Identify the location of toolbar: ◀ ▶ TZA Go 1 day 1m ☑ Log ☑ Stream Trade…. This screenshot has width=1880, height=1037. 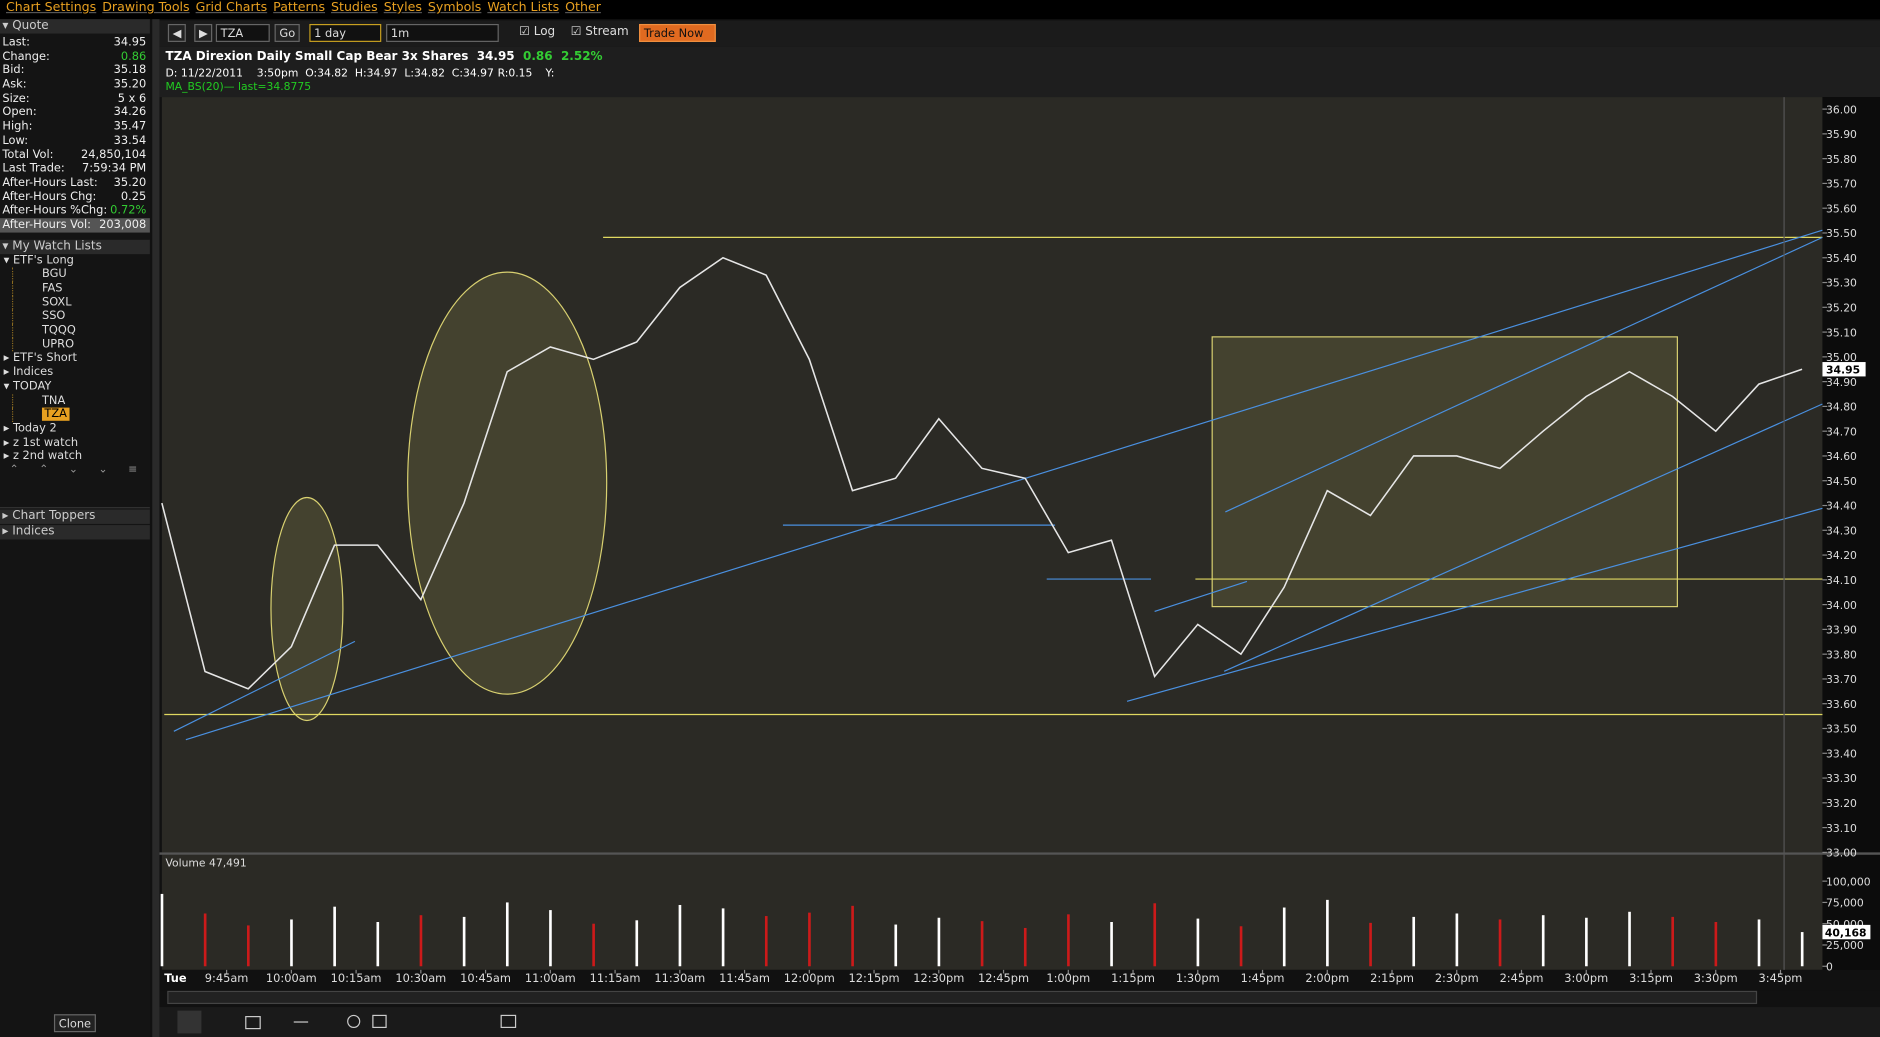
(1019, 33).